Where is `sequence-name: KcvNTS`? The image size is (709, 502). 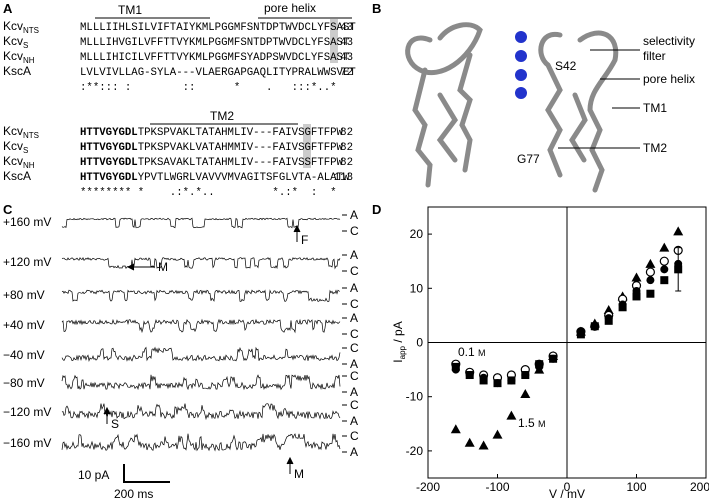
sequence-name: KcvNTS is located at coordinates (21, 27).